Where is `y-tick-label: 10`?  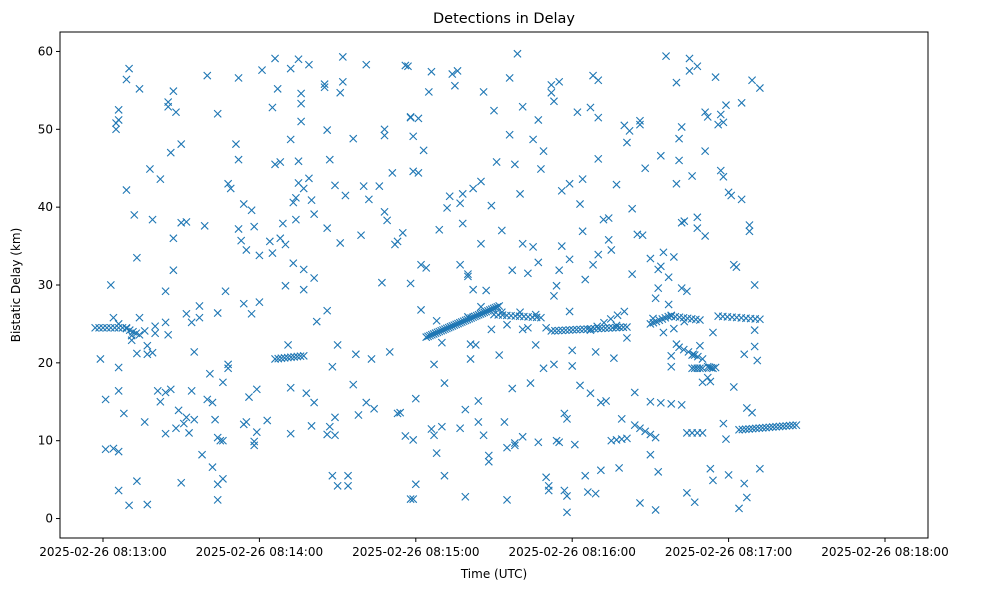
y-tick-label: 10 is located at coordinates (45, 441).